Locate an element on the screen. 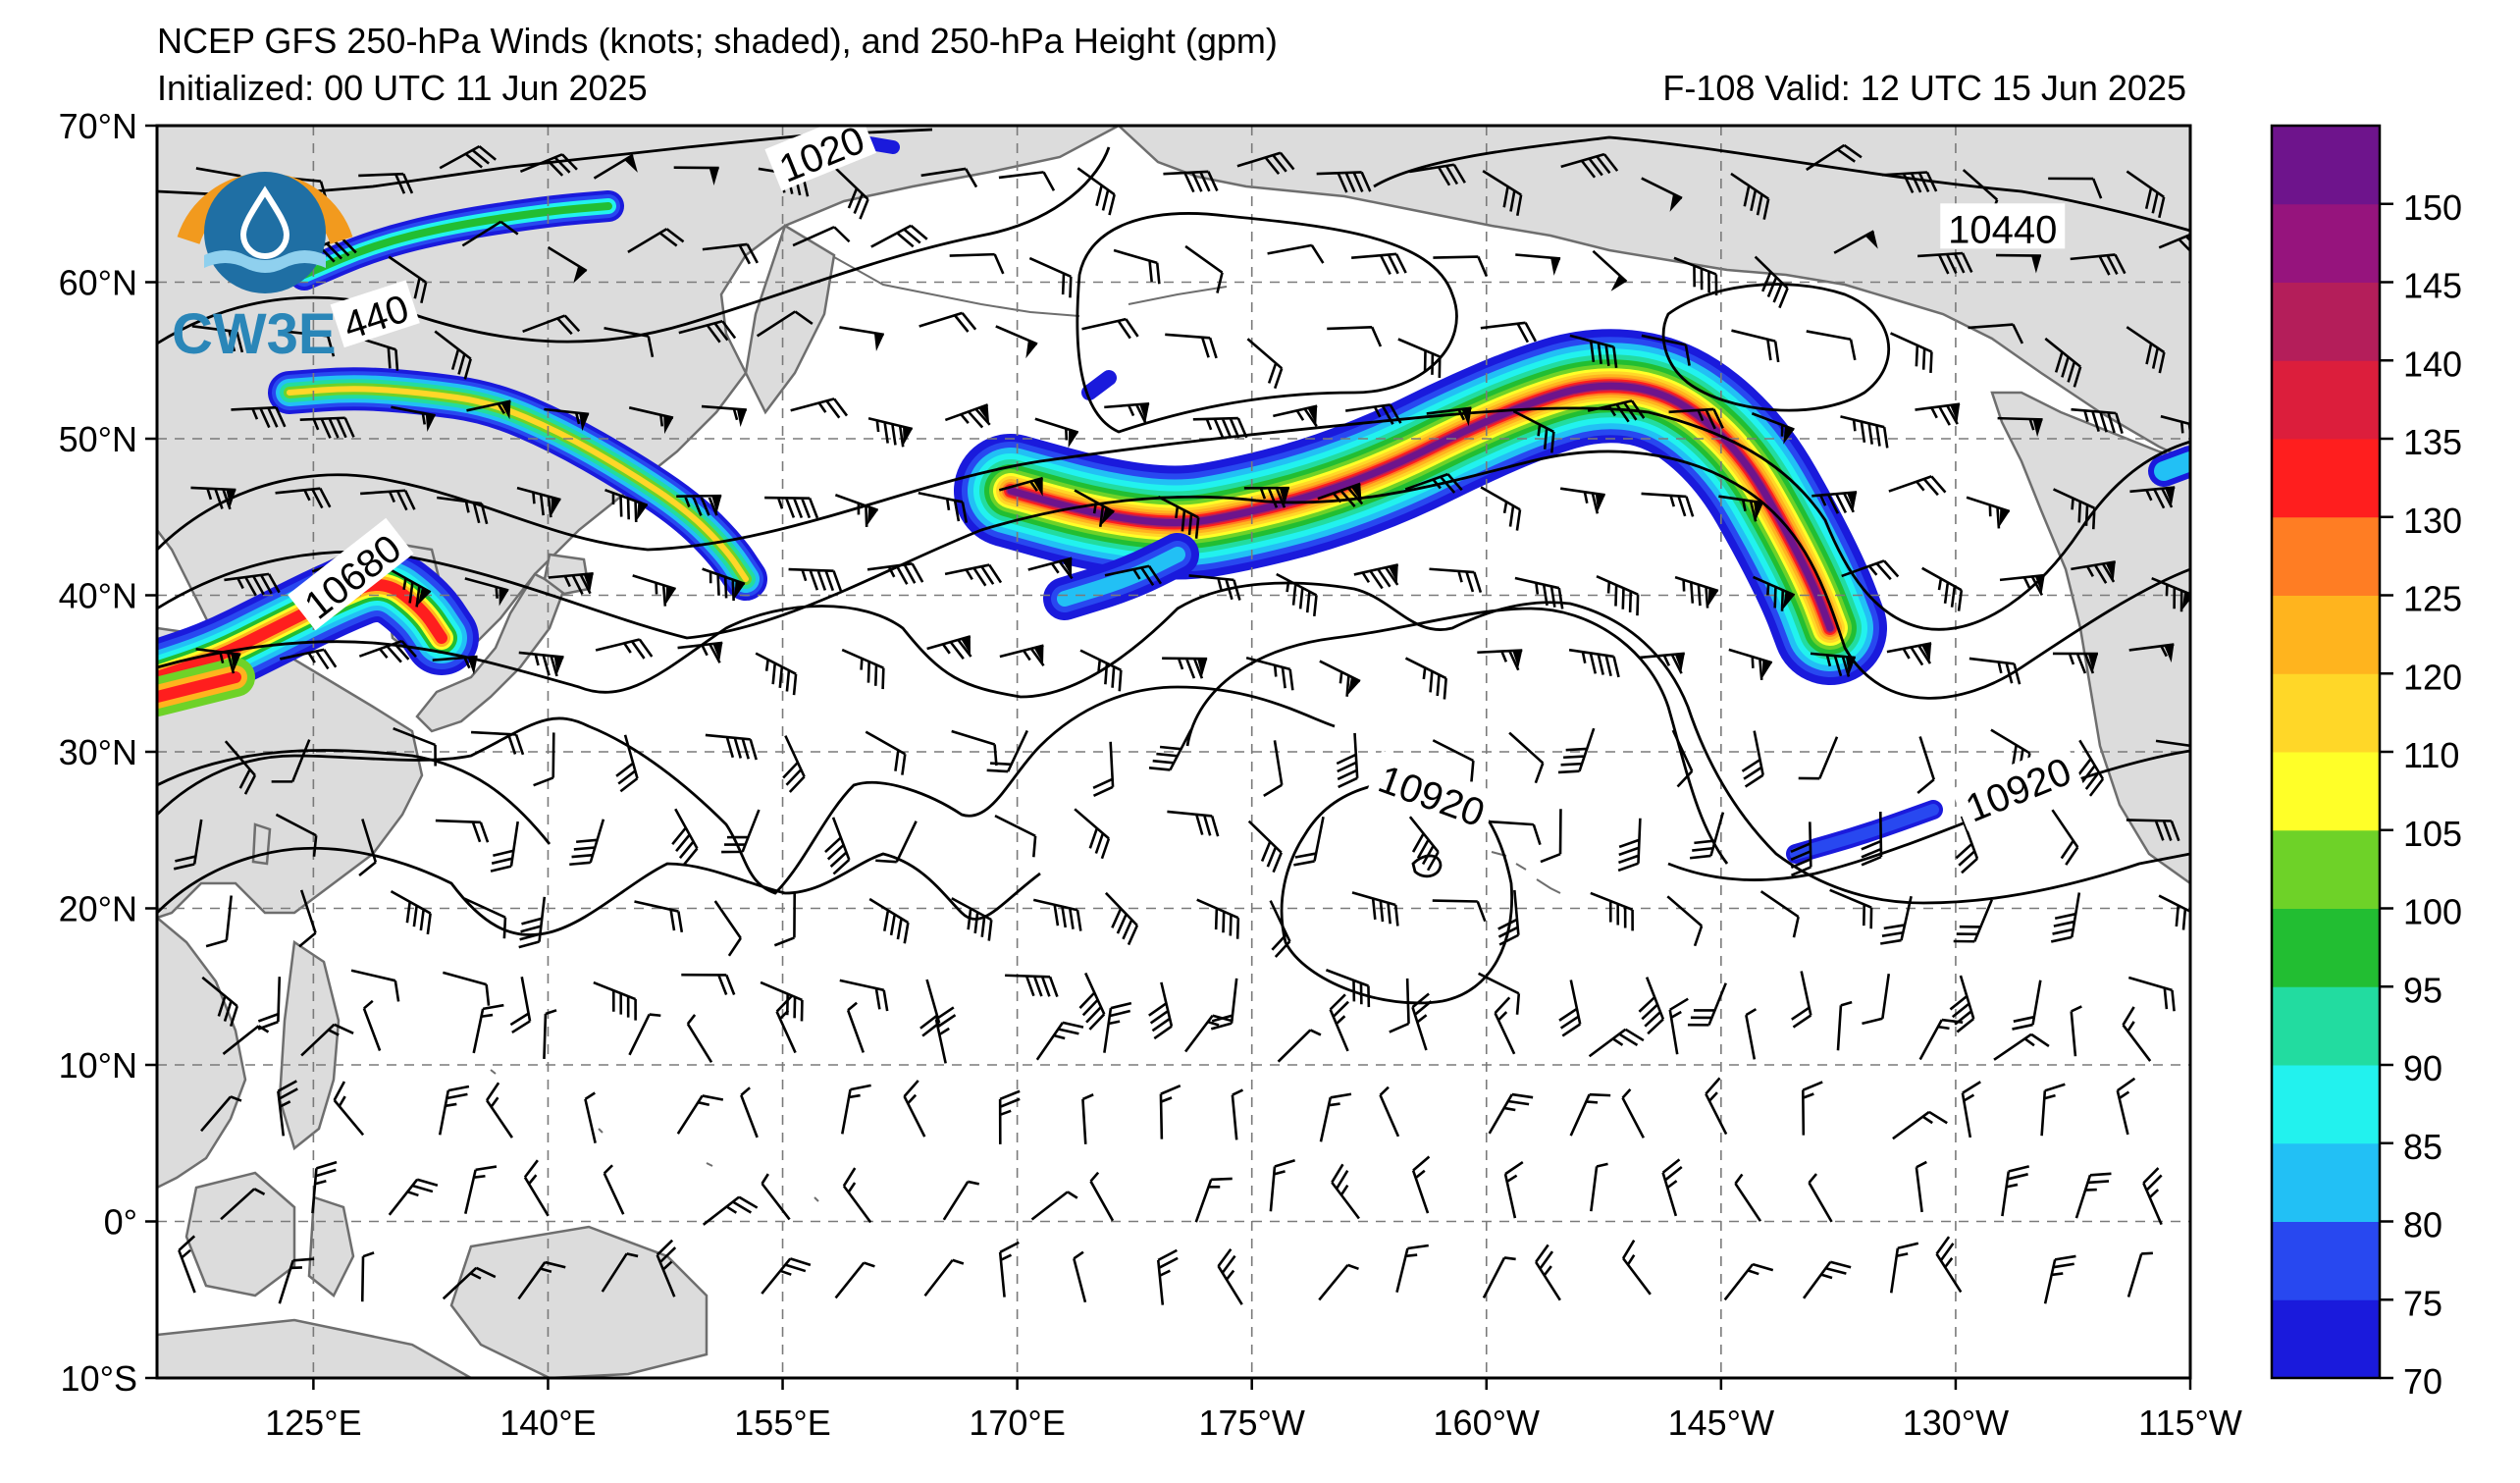  land-aleutians is located at coordinates (1030, 286).